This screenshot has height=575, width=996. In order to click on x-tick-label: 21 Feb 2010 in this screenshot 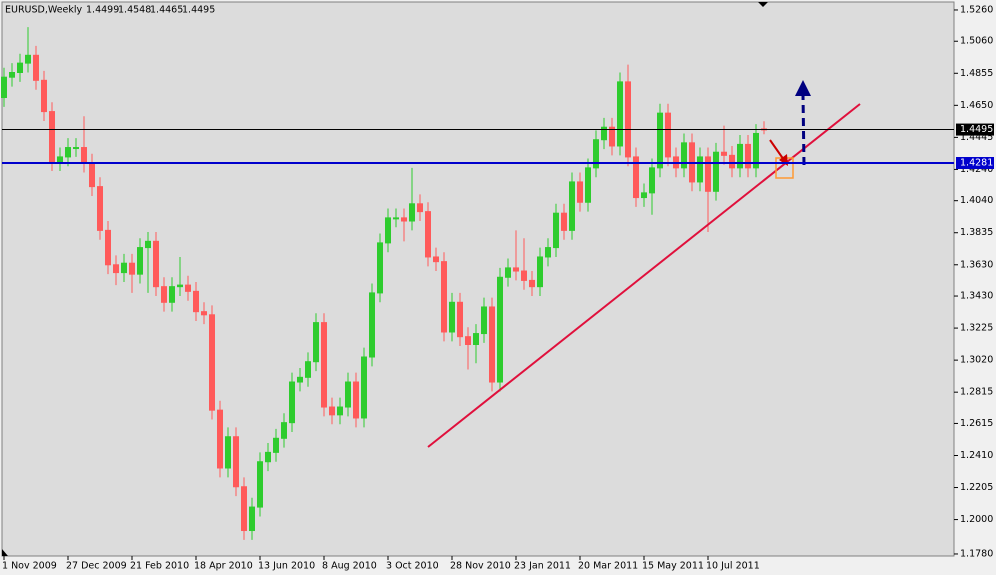, I will do `click(159, 566)`.